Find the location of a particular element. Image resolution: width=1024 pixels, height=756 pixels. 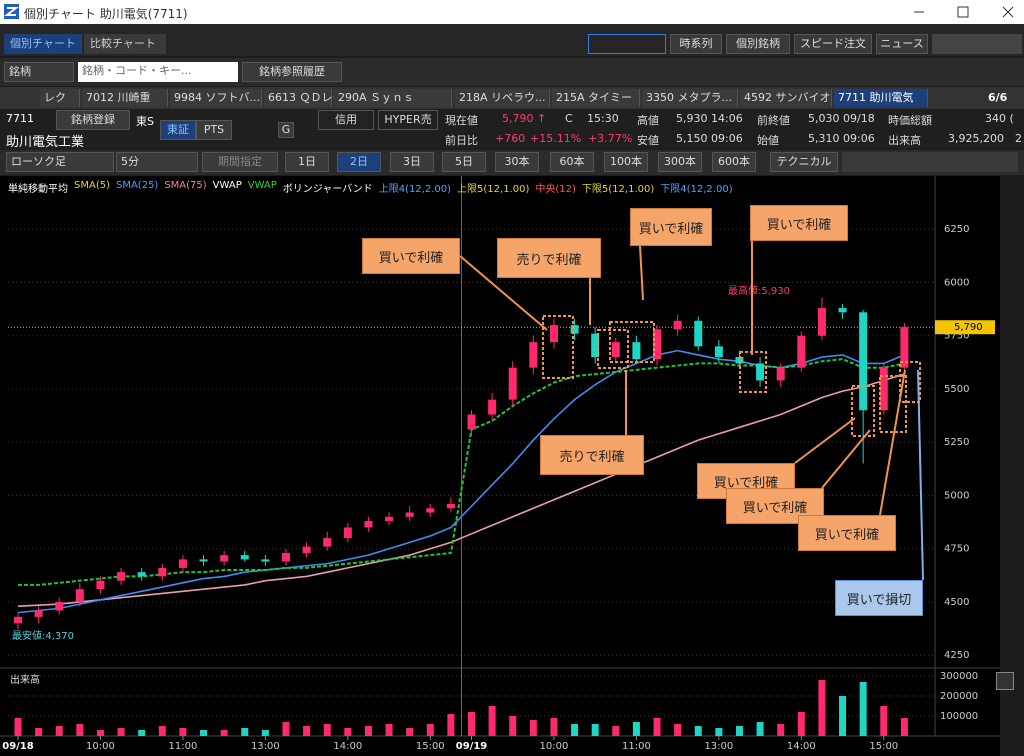

stock-tab: 215A タイミー is located at coordinates (596, 98).